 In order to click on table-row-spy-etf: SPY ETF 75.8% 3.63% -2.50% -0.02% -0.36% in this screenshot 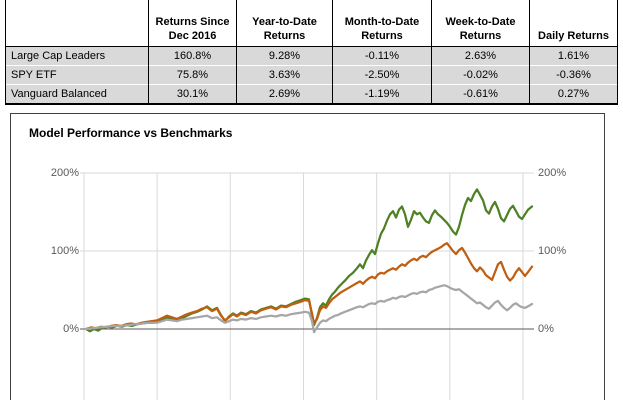, I will do `click(311, 75)`.